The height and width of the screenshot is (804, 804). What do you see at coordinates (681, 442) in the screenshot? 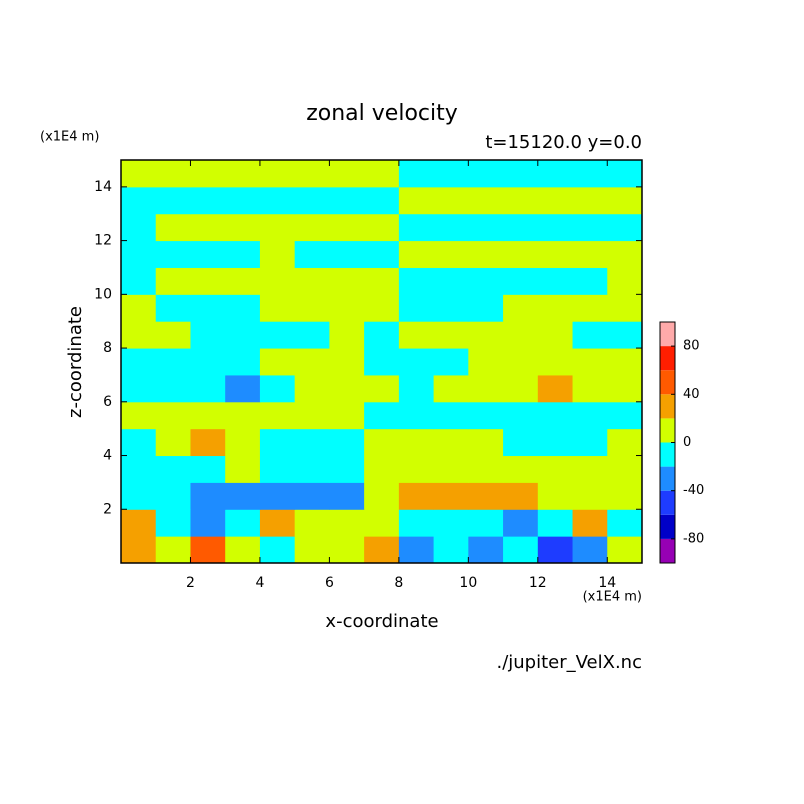
I see `colorbar: -80 -40 0 40 80` at bounding box center [681, 442].